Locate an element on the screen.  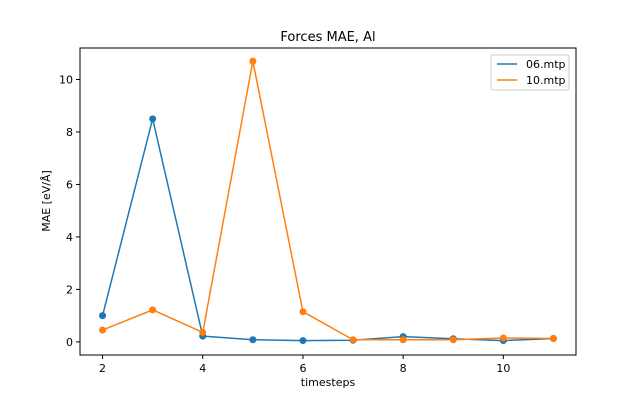
legend-items: 06.mtp 10.mtp is located at coordinates (531, 72).